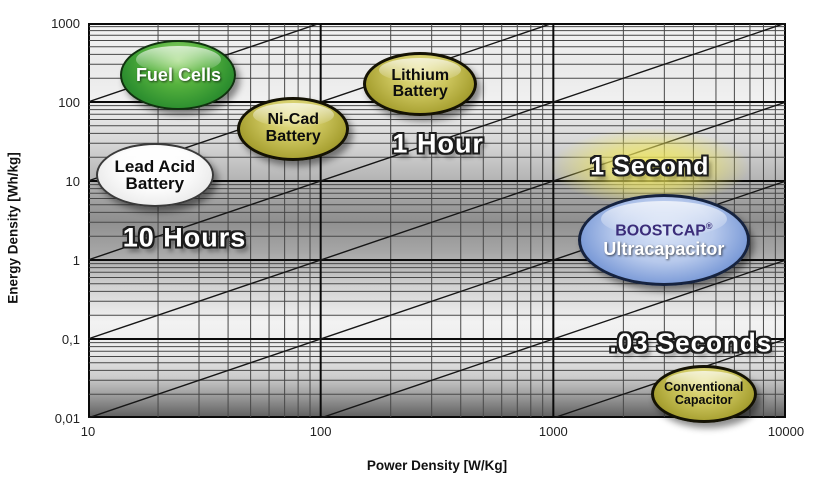  What do you see at coordinates (70, 339) in the screenshot?
I see `y-tick-0,1: 0,1` at bounding box center [70, 339].